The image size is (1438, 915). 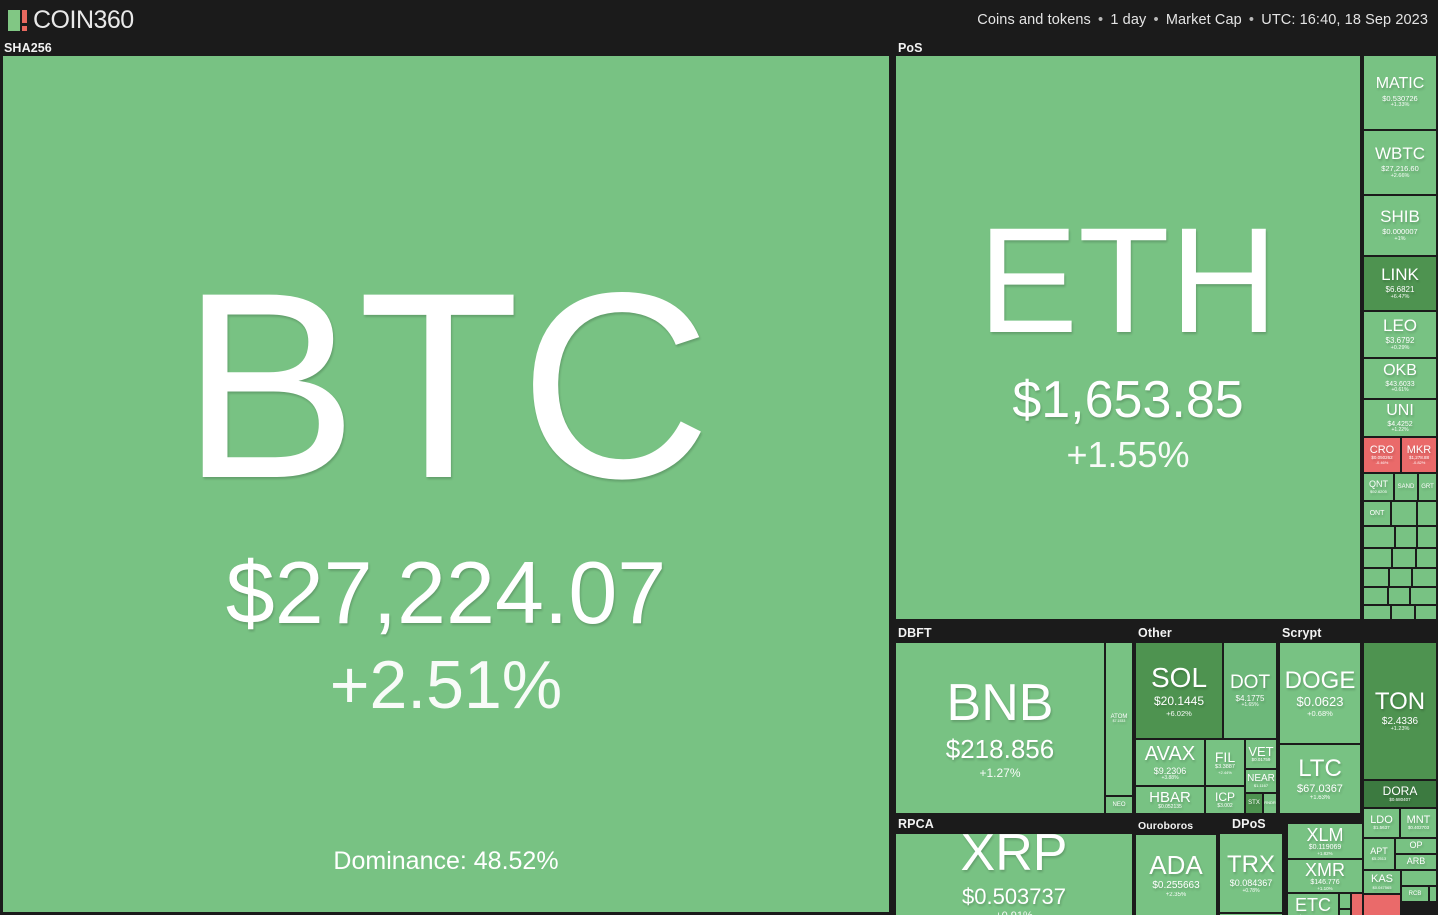 I want to click on group-dpos: DPoS TRX $0.084367 +0.78%, so click(x=1251, y=865).